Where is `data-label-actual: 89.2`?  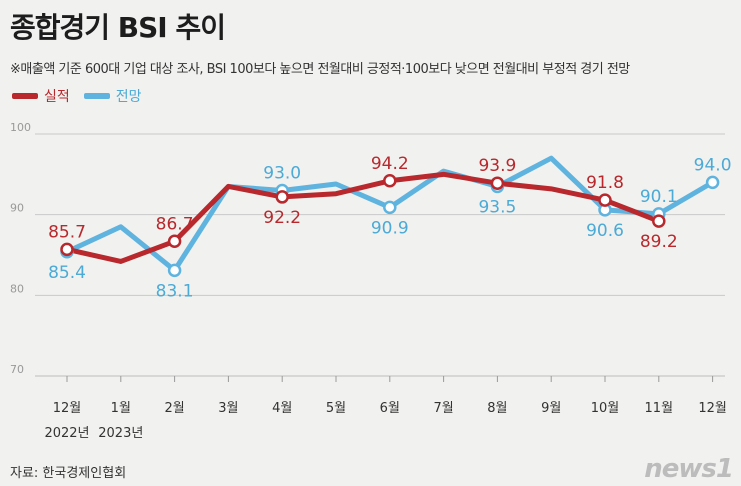 data-label-actual: 89.2 is located at coordinates (659, 242).